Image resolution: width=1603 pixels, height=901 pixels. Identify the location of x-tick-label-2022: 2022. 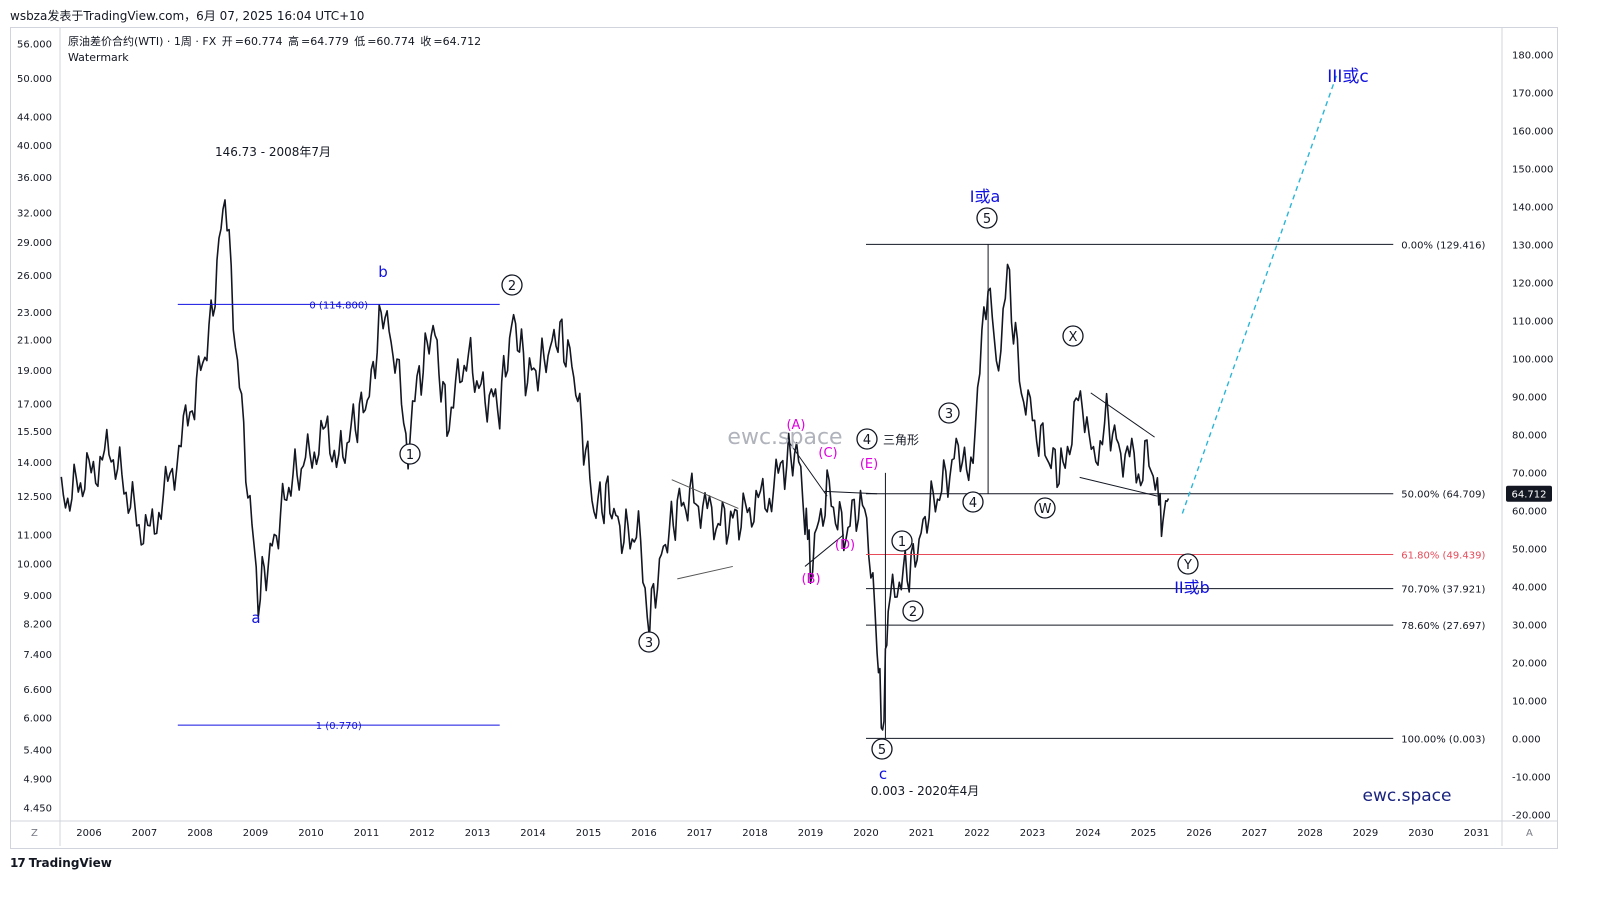
(976, 833).